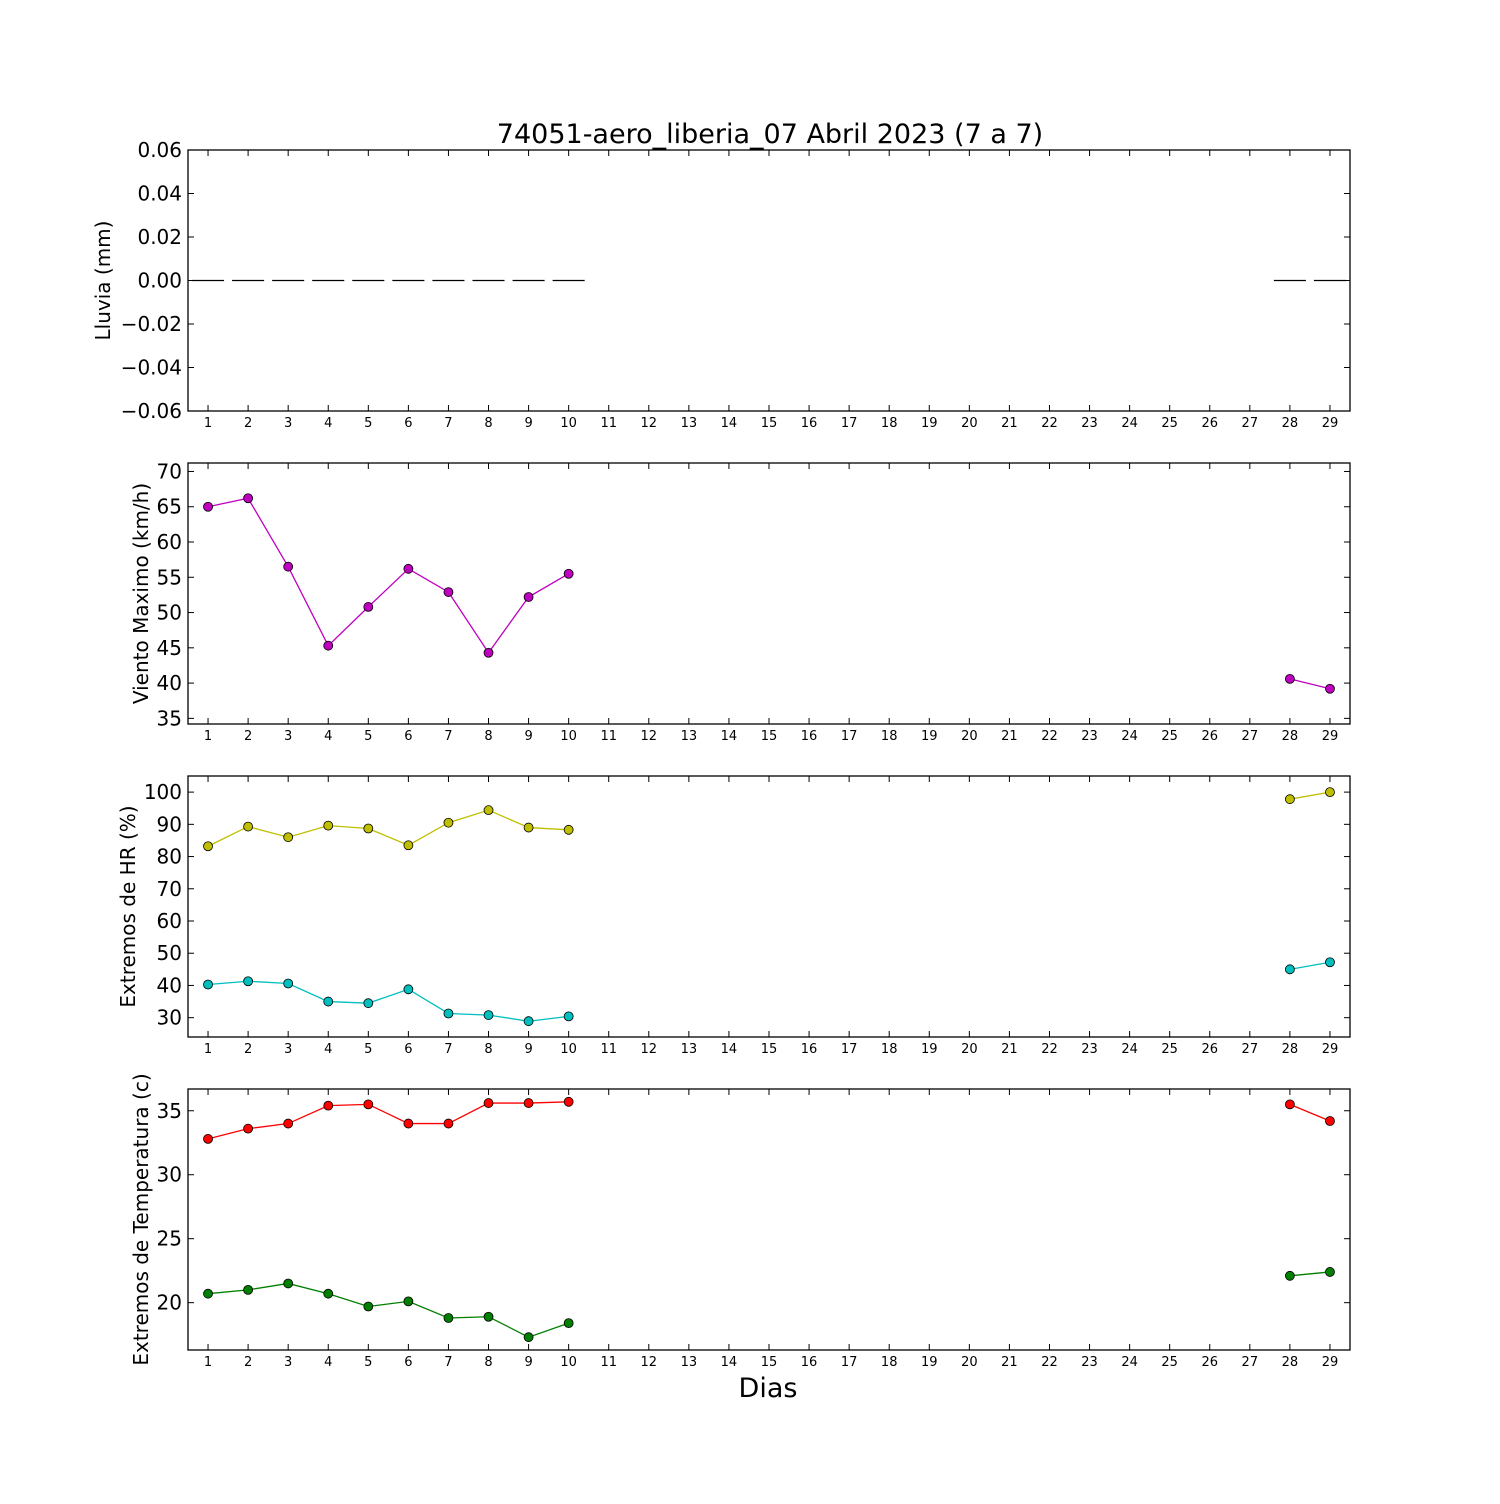 The height and width of the screenshot is (1504, 1500). What do you see at coordinates (770, 134) in the screenshot?
I see `chart-title: 74051-aero_liberia_07 Abril 2023 (7 a 7)` at bounding box center [770, 134].